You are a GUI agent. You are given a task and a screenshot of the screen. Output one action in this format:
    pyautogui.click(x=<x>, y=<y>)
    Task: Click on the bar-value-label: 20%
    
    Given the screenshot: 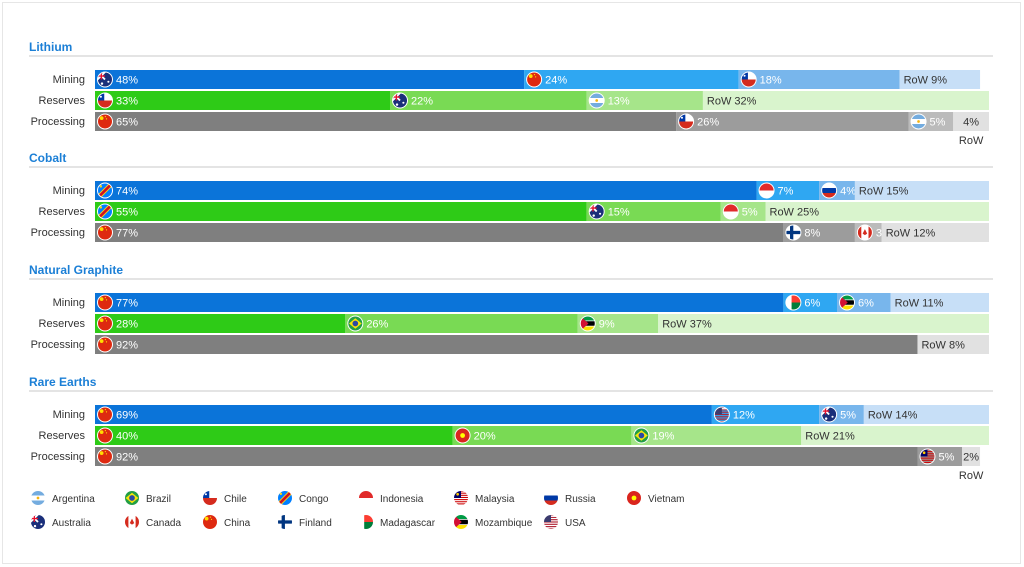 What is the action you would take?
    pyautogui.click(x=485, y=437)
    